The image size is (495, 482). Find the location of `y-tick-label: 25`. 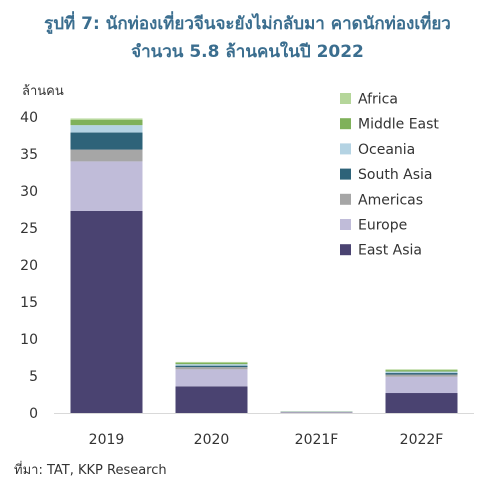

y-tick-label: 25 is located at coordinates (29, 229).